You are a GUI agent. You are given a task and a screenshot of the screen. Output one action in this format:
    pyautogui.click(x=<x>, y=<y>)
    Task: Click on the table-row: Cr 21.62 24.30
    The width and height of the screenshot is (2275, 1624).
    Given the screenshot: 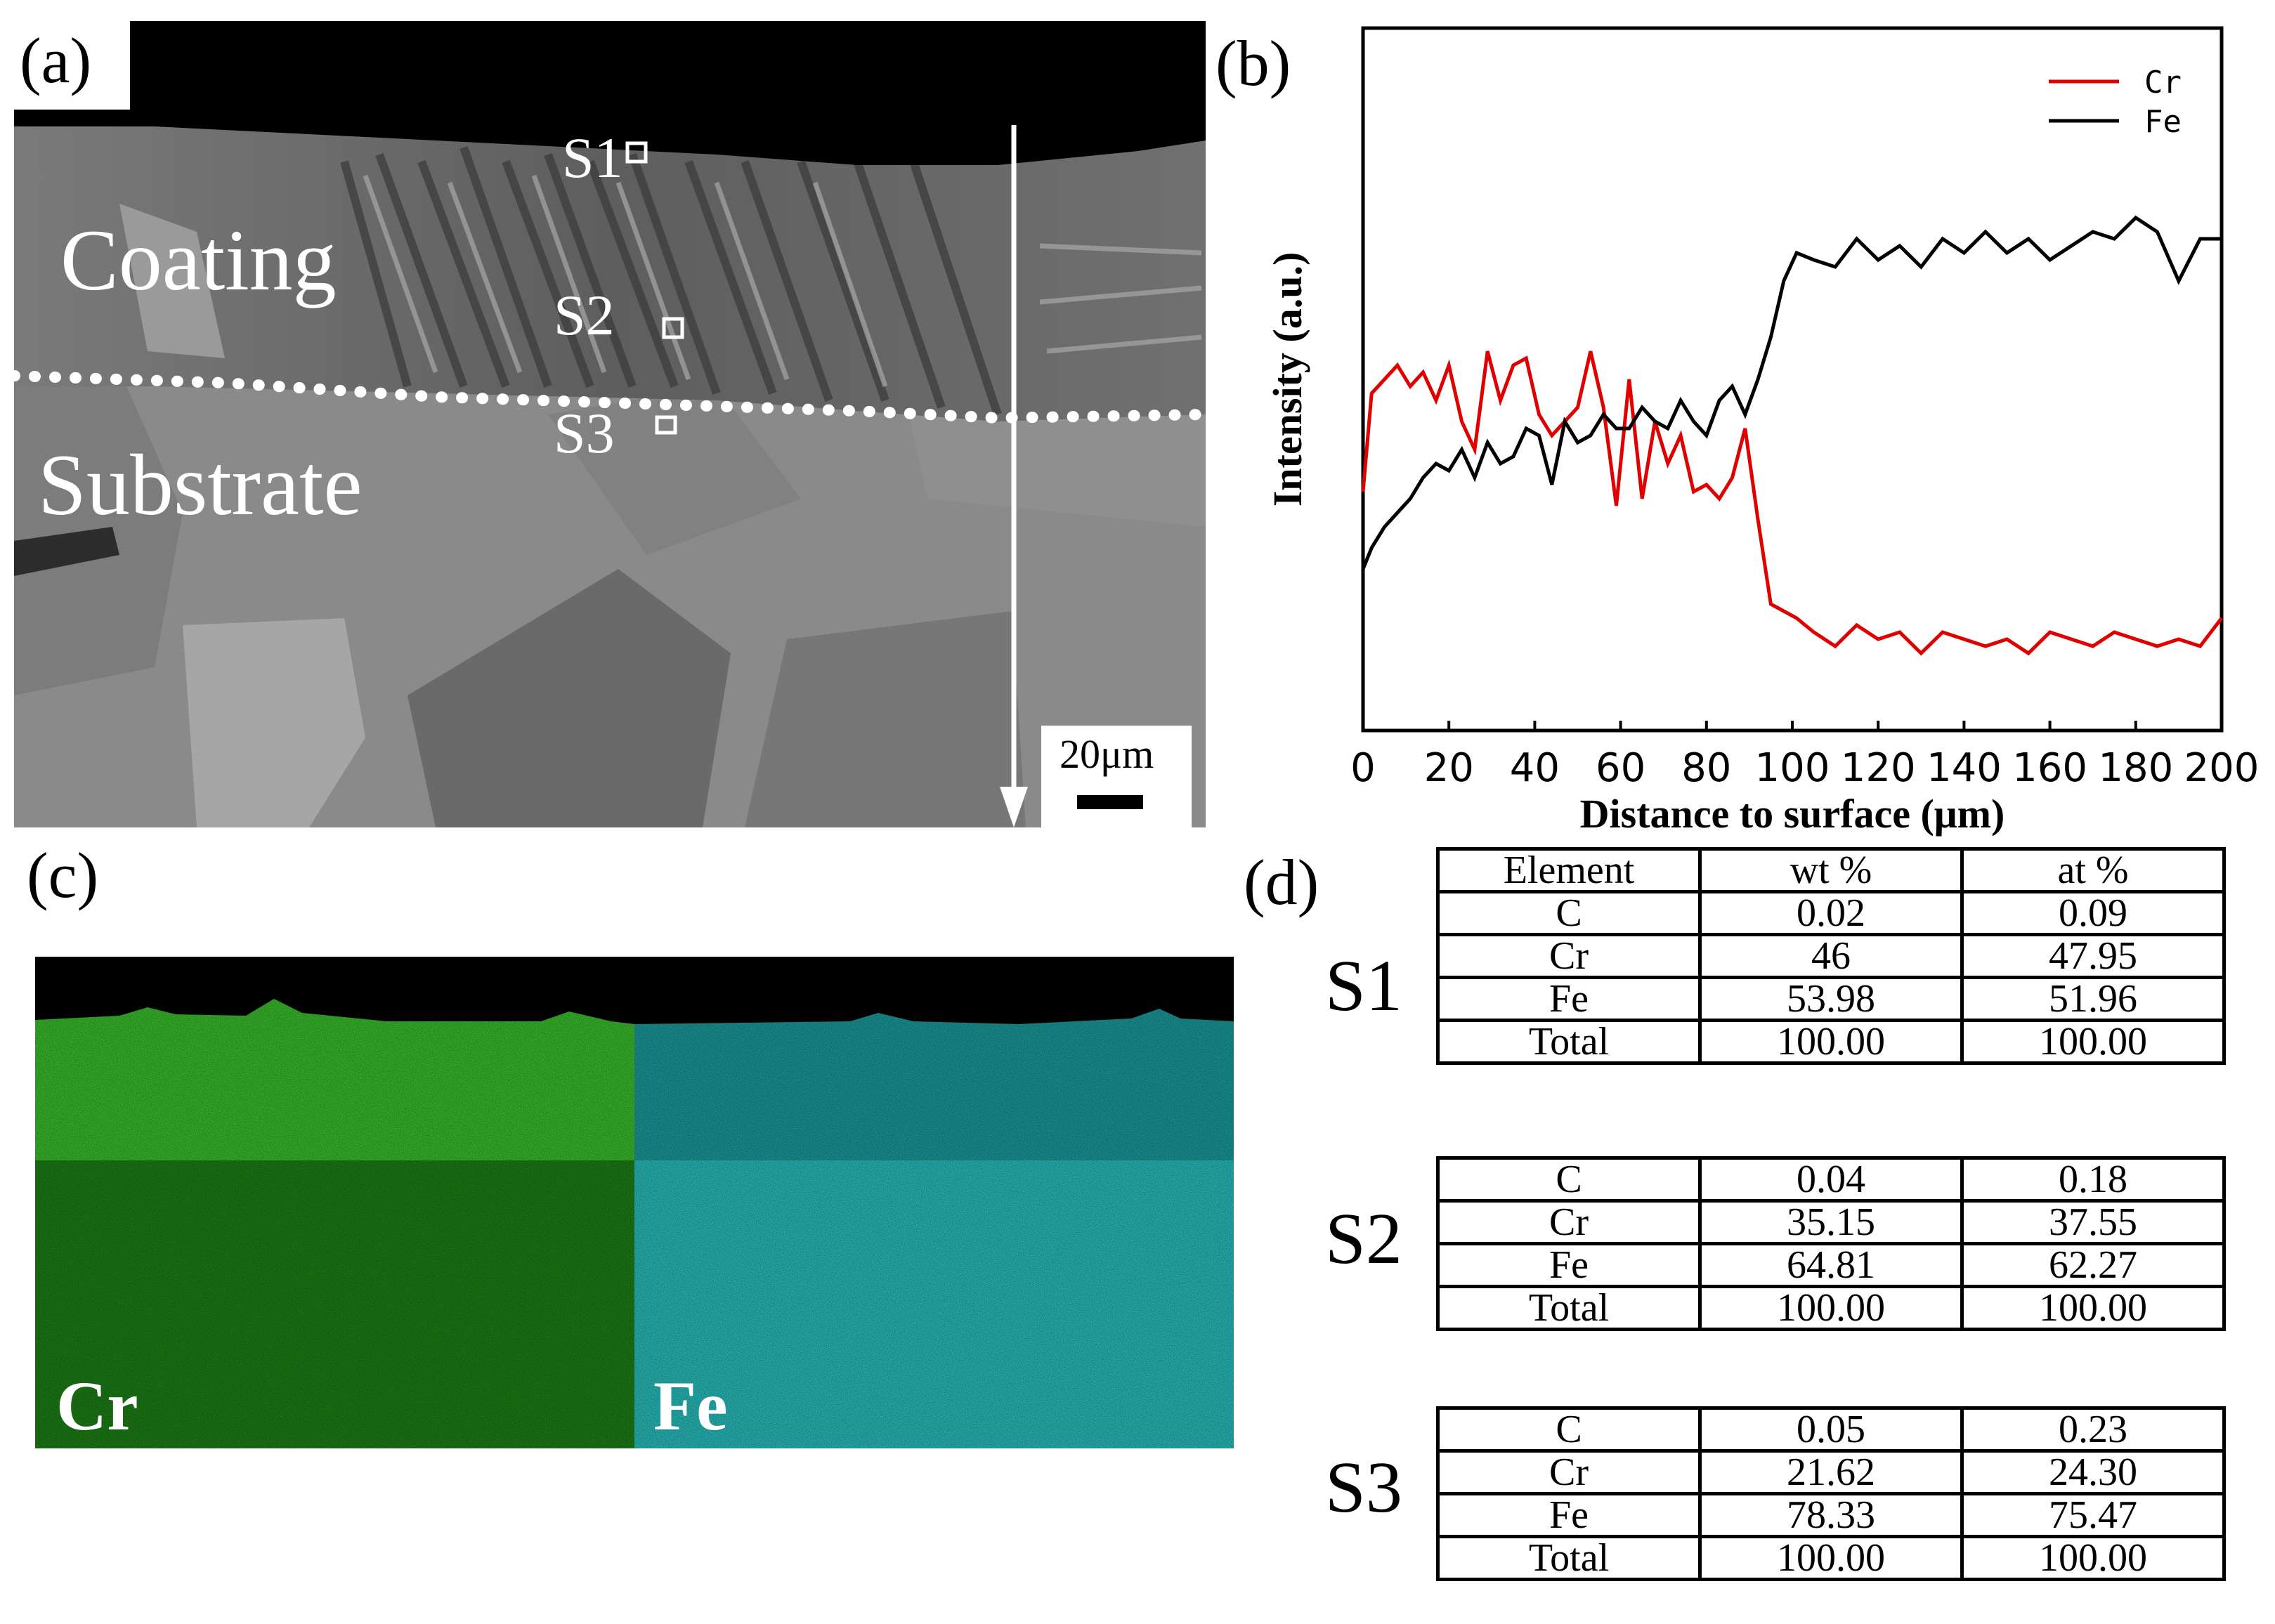 What is the action you would take?
    pyautogui.click(x=1831, y=1472)
    